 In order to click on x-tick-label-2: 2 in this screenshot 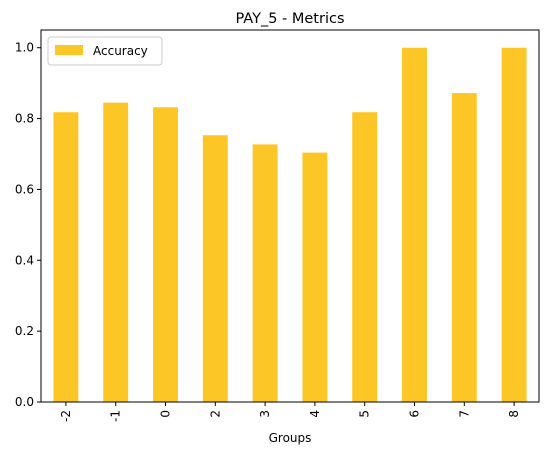, I will do `click(215, 414)`.